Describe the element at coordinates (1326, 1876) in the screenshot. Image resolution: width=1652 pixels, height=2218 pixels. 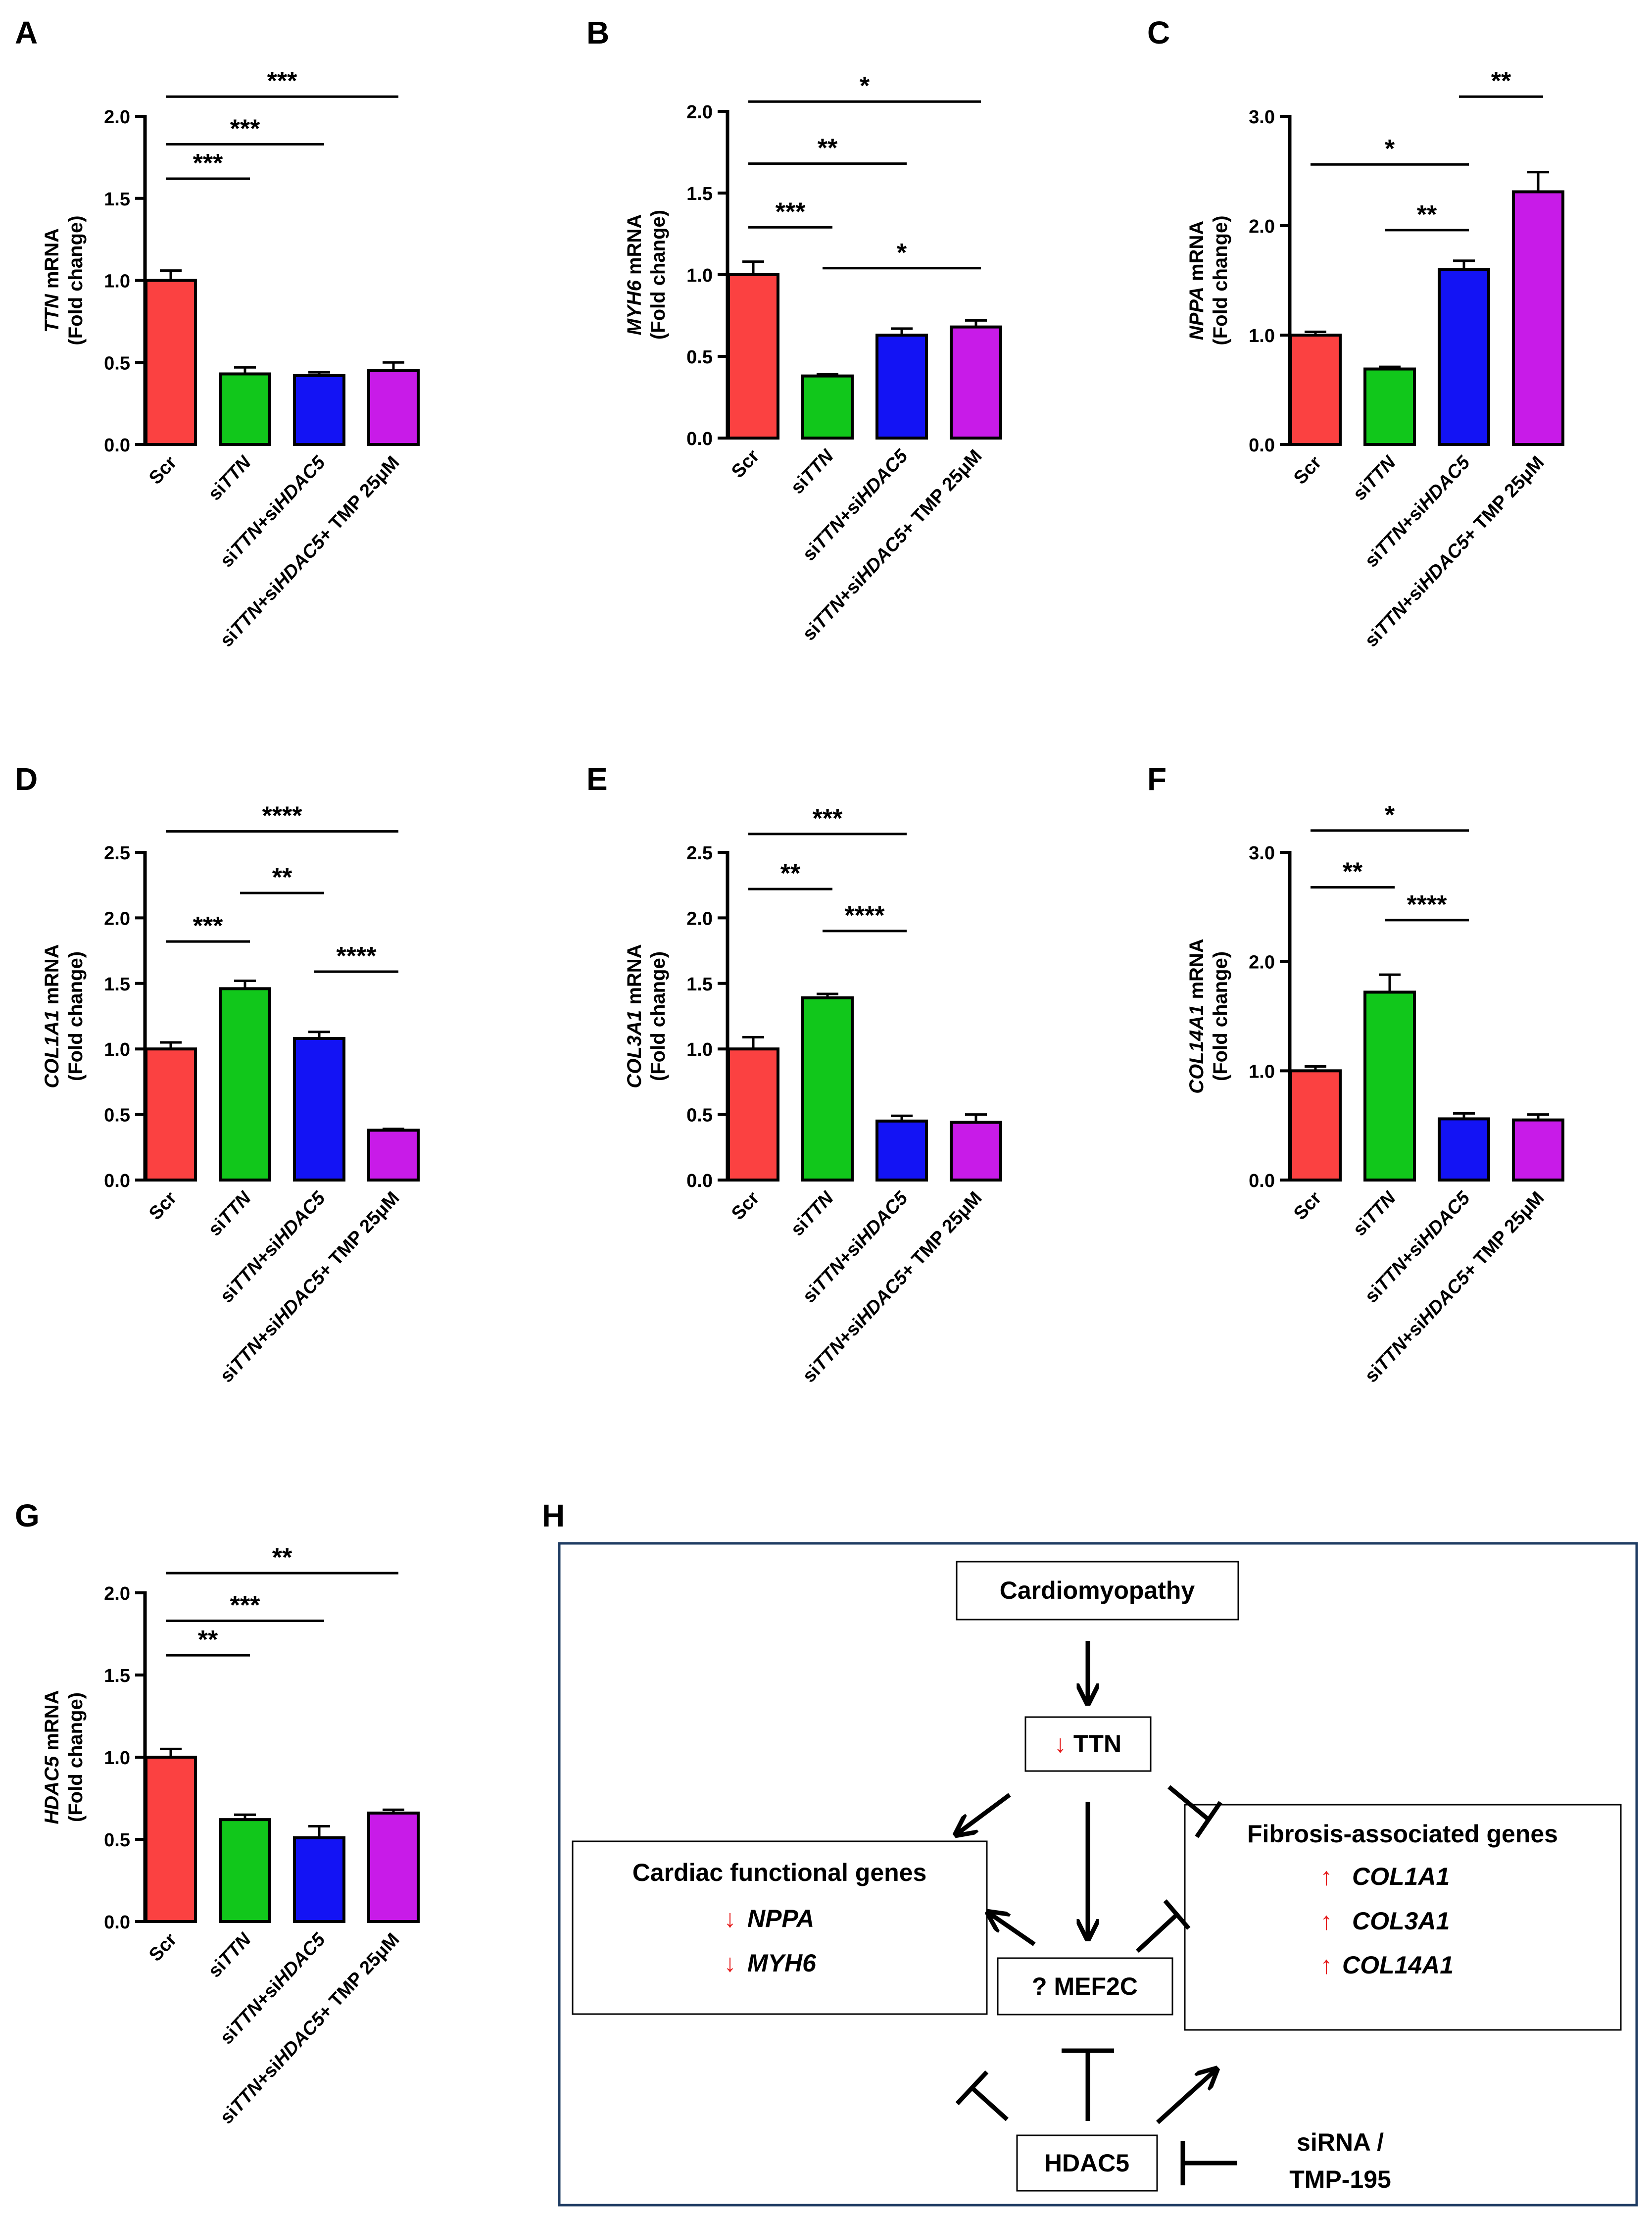
I see `fibrosis-gene-col1a1-arrow: ↑` at that location.